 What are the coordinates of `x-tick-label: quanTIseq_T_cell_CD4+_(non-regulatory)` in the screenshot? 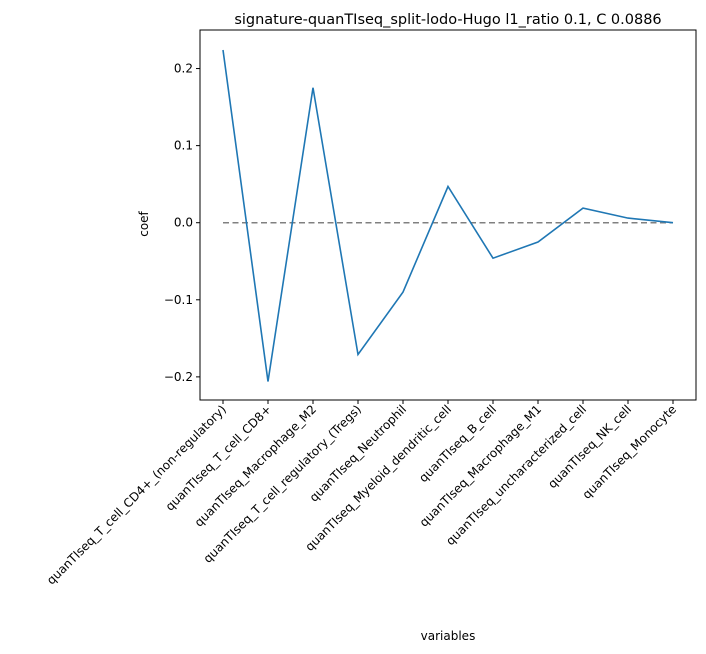 It's located at (136, 494).